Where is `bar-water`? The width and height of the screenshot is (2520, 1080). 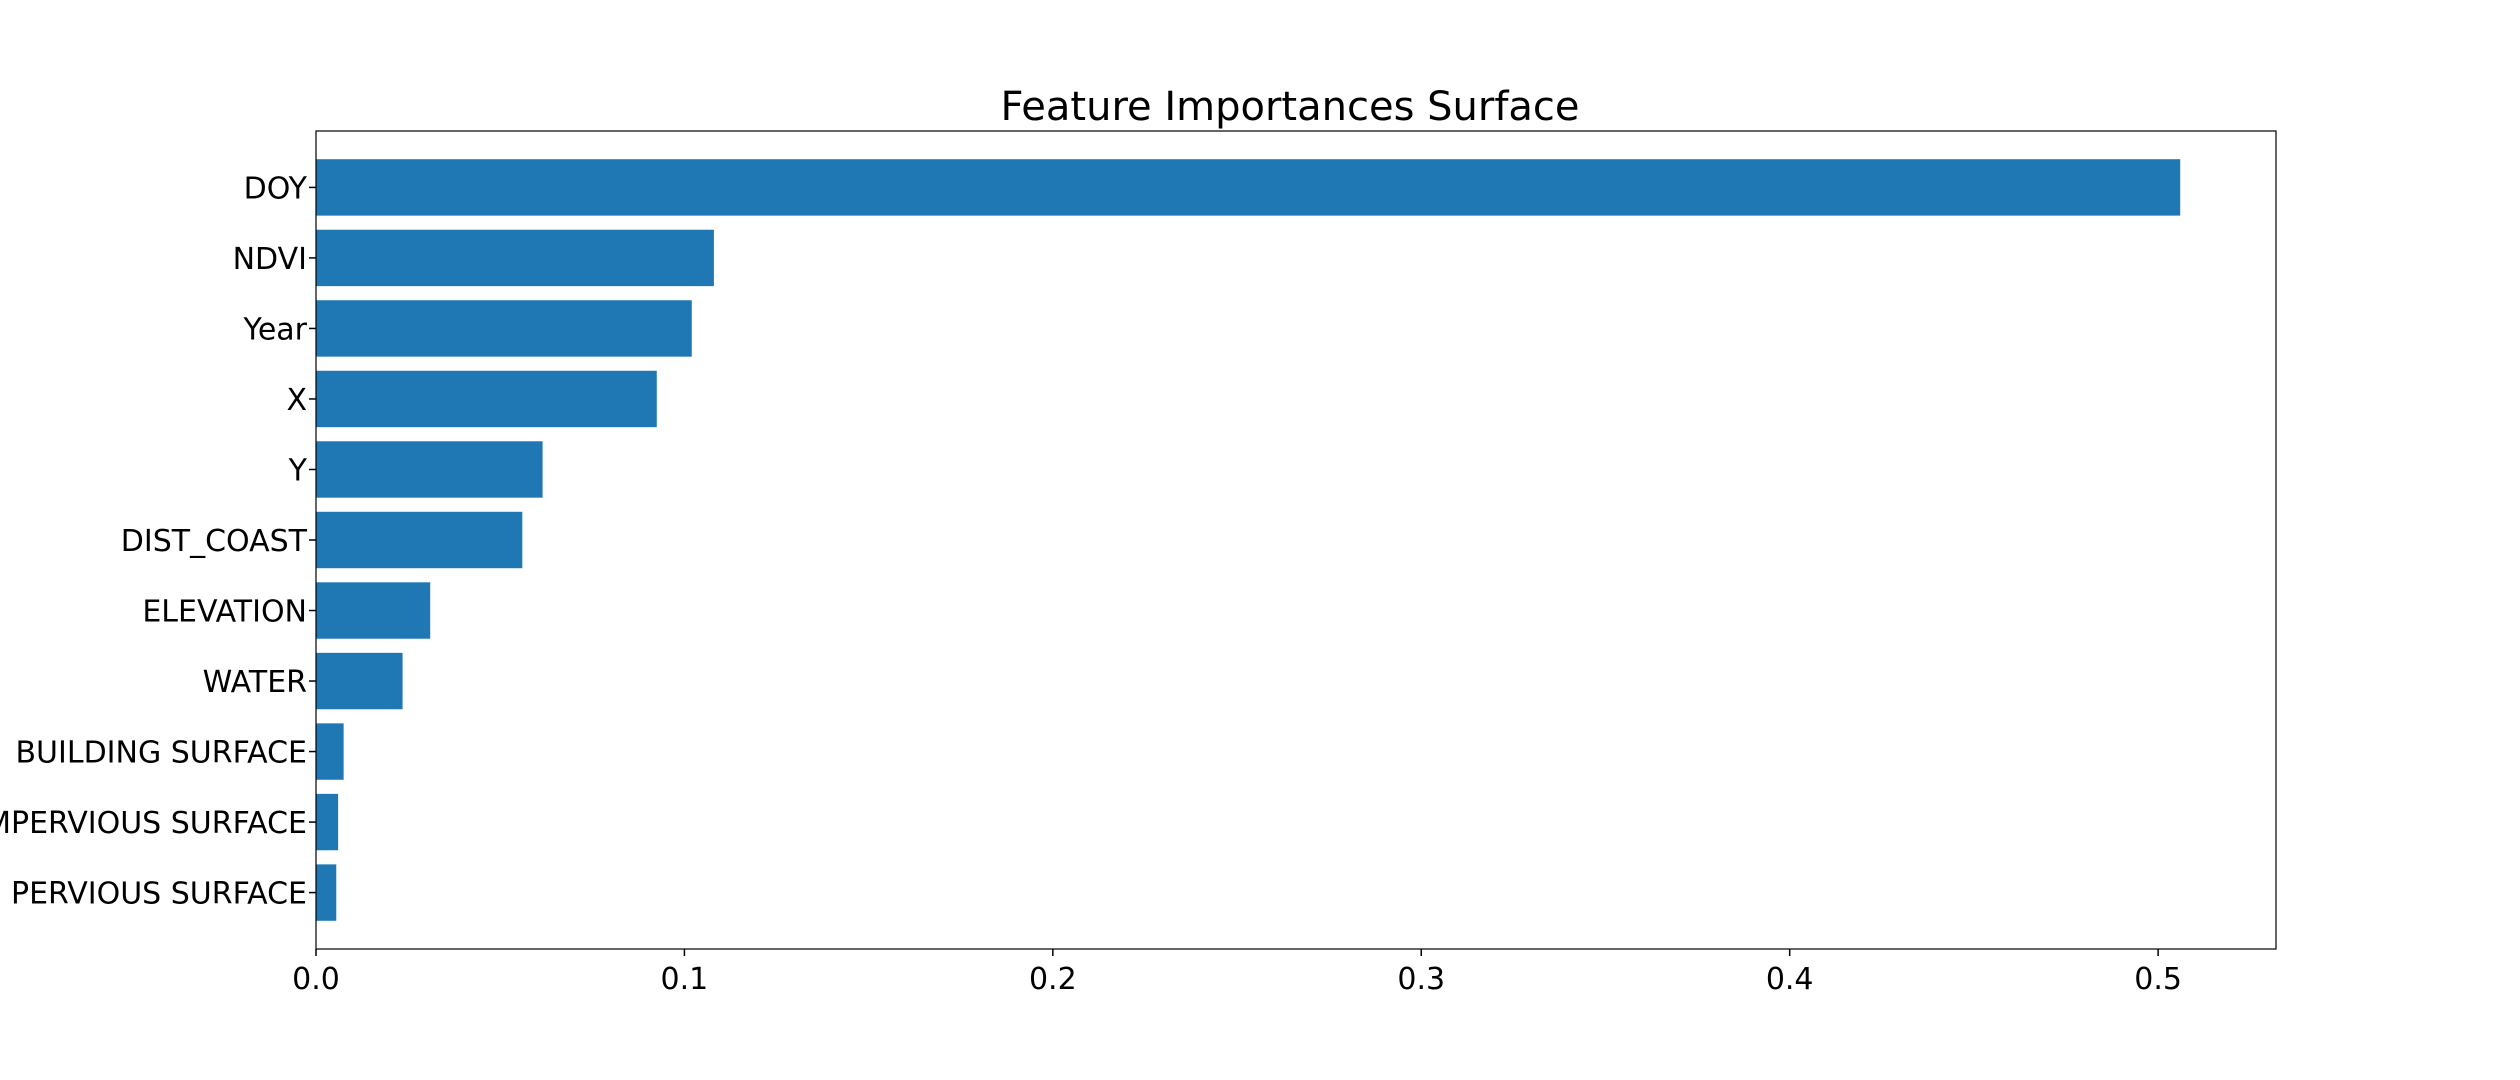
bar-water is located at coordinates (359, 681).